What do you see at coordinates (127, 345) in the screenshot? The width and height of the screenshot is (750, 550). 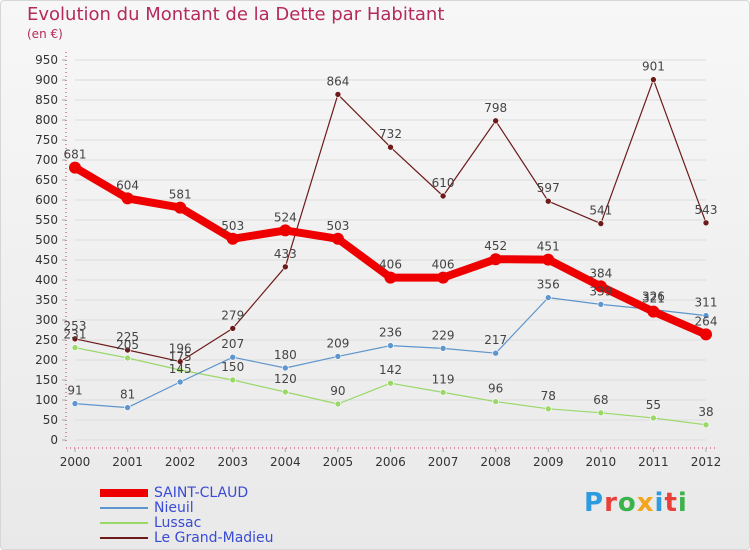 I see `data-label: 205` at bounding box center [127, 345].